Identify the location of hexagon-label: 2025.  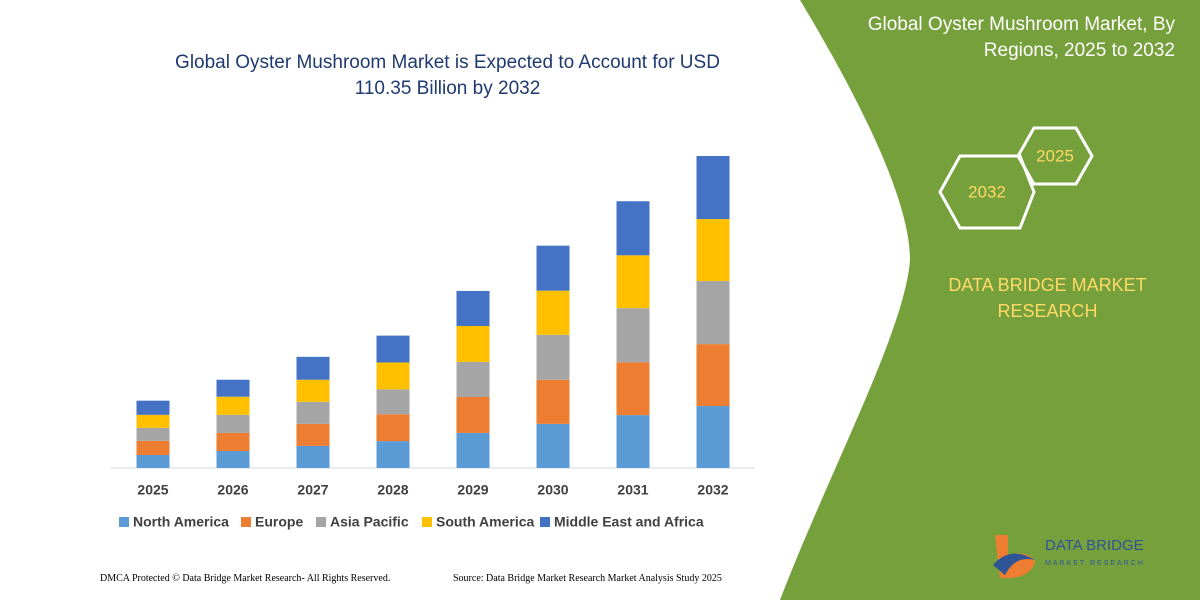
(1055, 155).